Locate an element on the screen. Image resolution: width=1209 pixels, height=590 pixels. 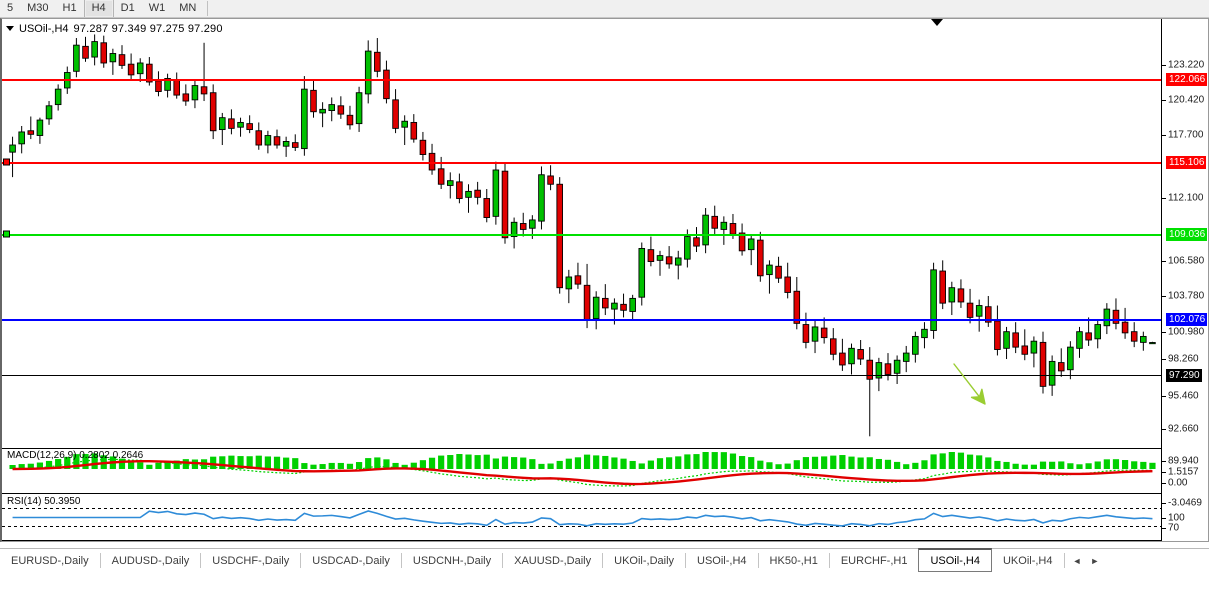
price-label: 100 is located at coordinates (1176, 518).